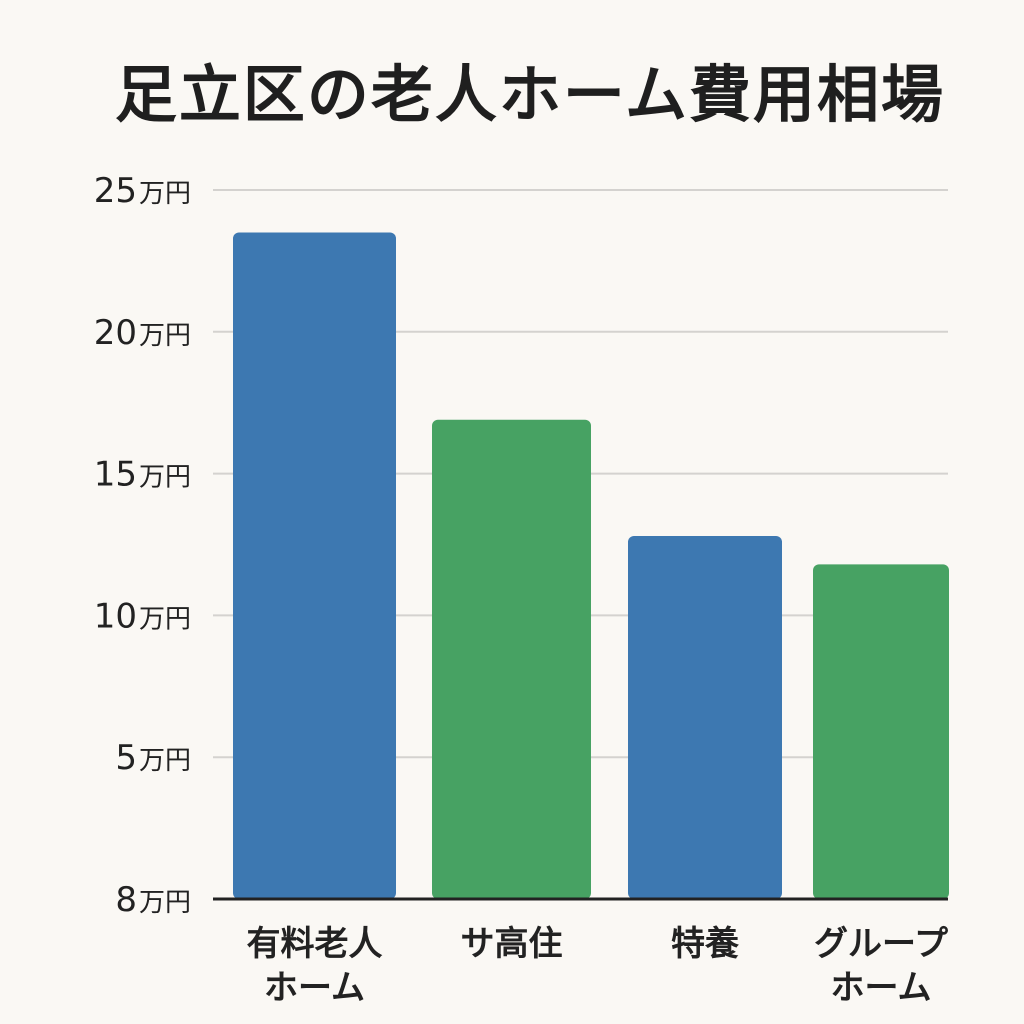 The height and width of the screenshot is (1024, 1024). I want to click on y-tick-label: 10万円, so click(142, 616).